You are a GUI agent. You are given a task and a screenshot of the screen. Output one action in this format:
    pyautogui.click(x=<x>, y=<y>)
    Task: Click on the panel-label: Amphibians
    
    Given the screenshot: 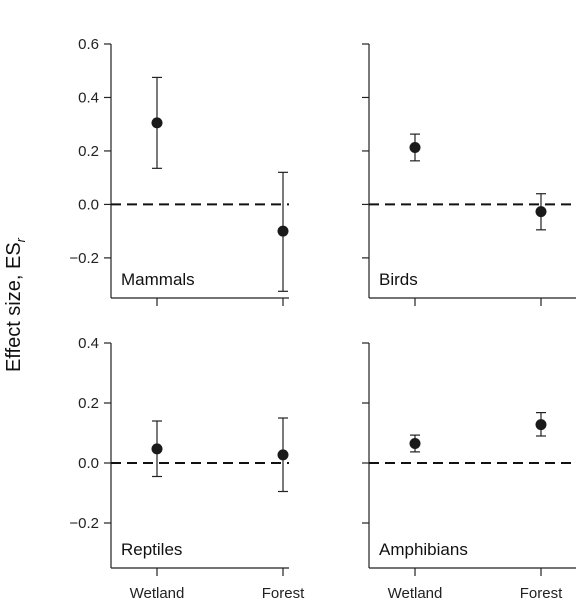 What is the action you would take?
    pyautogui.click(x=423, y=549)
    